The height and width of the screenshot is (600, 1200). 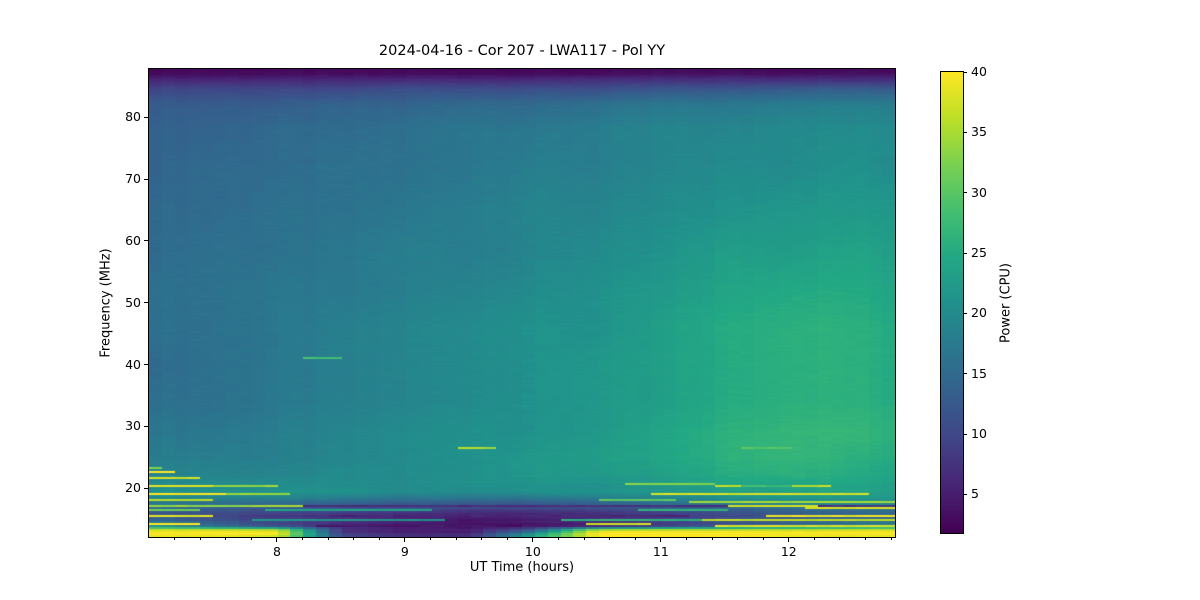 What do you see at coordinates (133, 117) in the screenshot?
I see `y-tick-label: 80` at bounding box center [133, 117].